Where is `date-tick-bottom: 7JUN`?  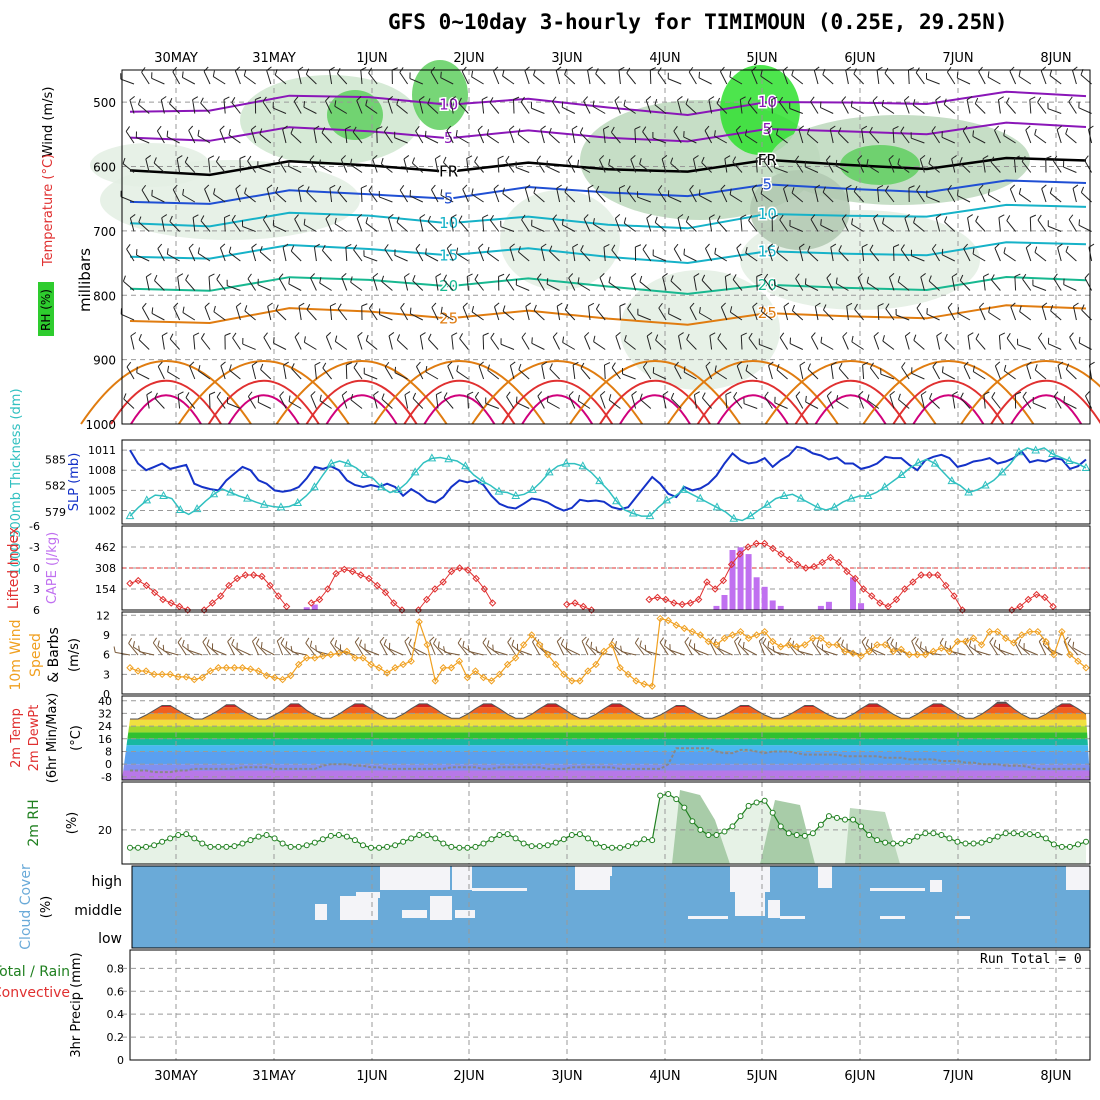
date-tick-bottom: 7JUN is located at coordinates (957, 1076).